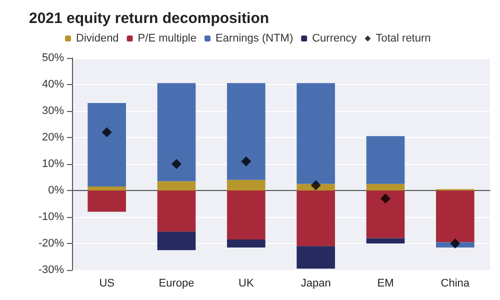 Image resolution: width=500 pixels, height=300 pixels. What do you see at coordinates (56, 190) in the screenshot?
I see `y-tick-label: 0%` at bounding box center [56, 190].